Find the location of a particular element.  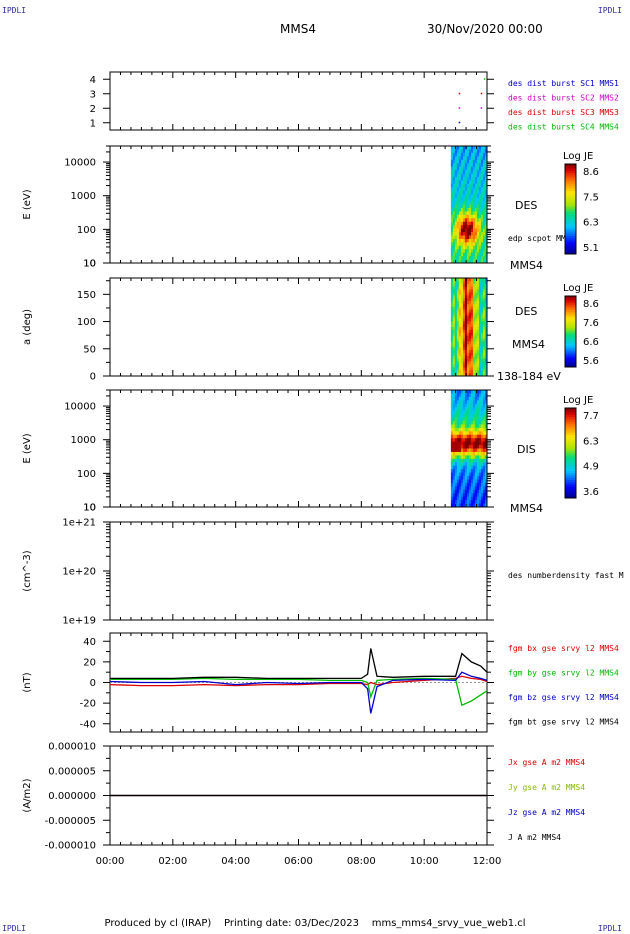

burst-ytick-label: 3 is located at coordinates (93, 94).